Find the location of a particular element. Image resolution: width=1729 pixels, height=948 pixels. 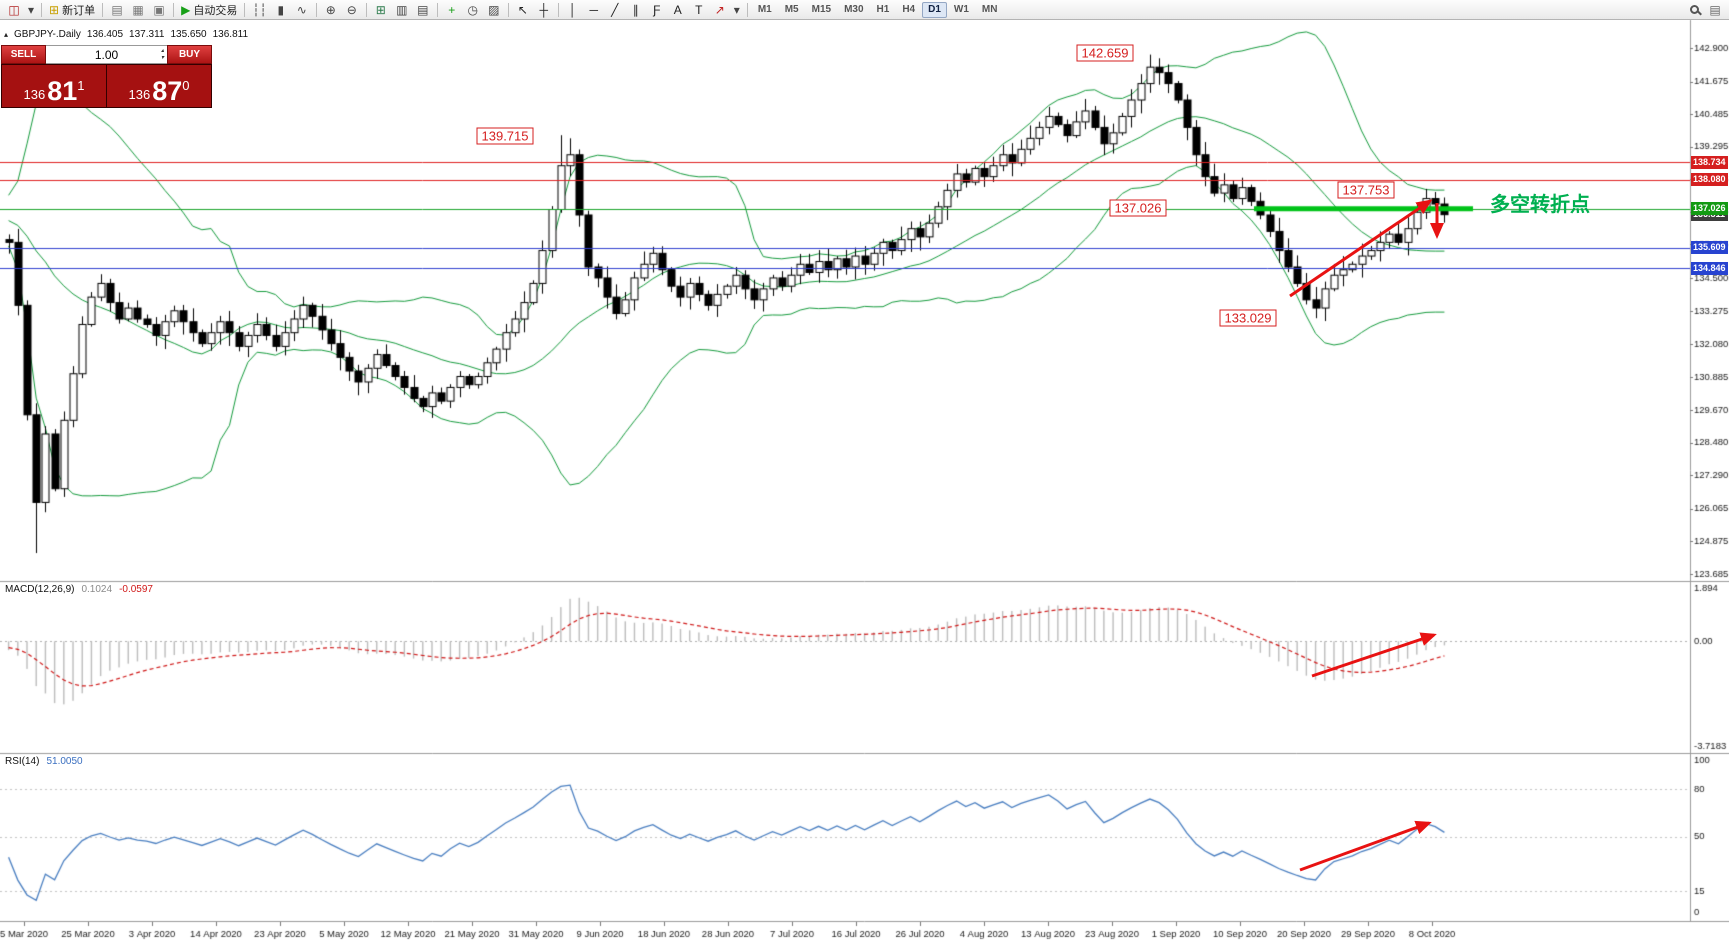

horizontal-line-icon-glyph: ─ is located at coordinates (594, 9).